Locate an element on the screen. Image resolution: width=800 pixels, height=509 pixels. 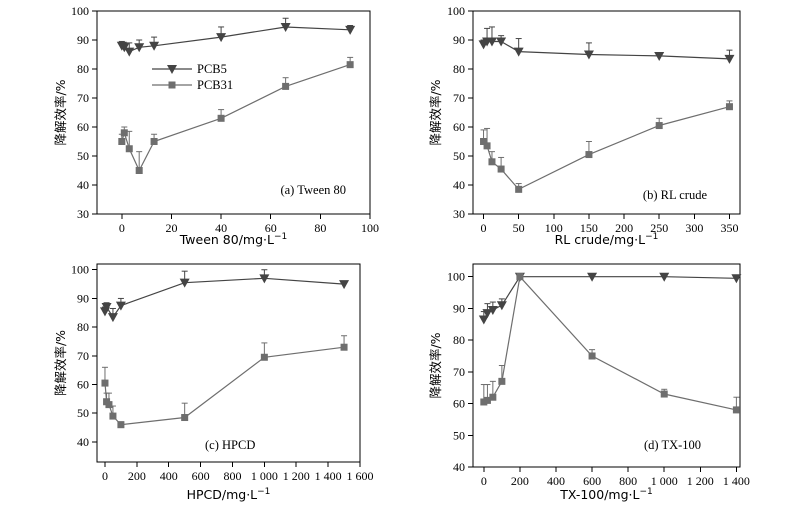
x-tick-label: 150 is located at coordinates (589, 228).